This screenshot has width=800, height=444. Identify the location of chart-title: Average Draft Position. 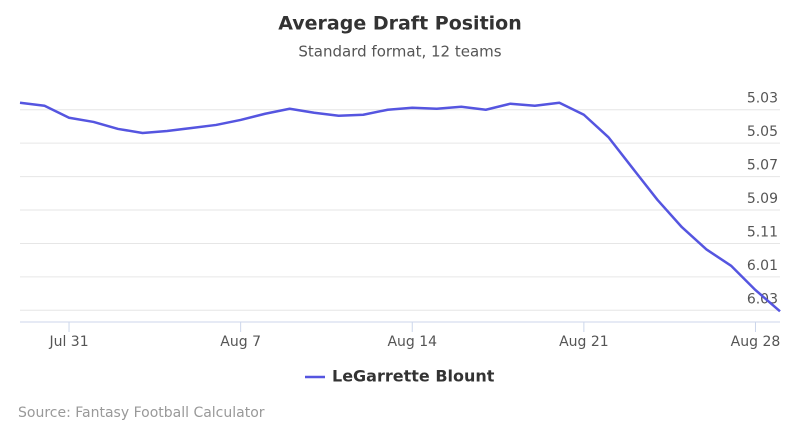
(400, 24).